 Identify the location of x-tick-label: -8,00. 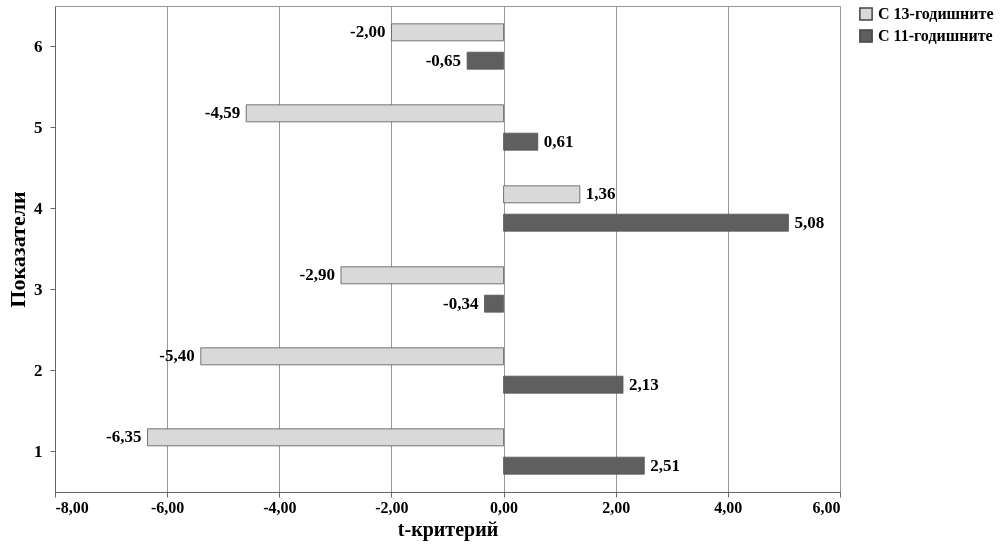
(72, 507).